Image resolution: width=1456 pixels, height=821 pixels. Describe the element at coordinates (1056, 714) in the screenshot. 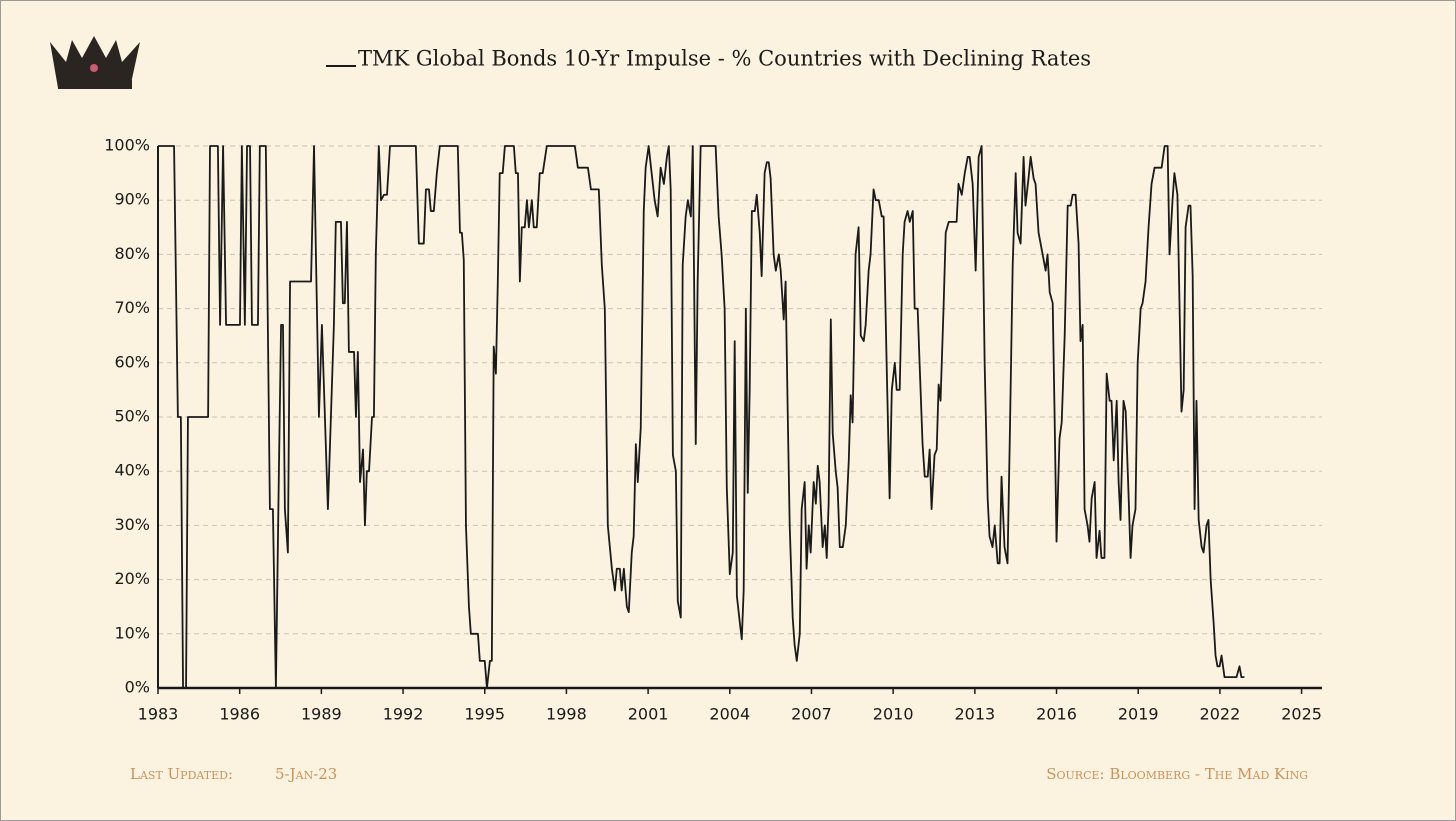

I see `x-tick-label: 2016` at that location.